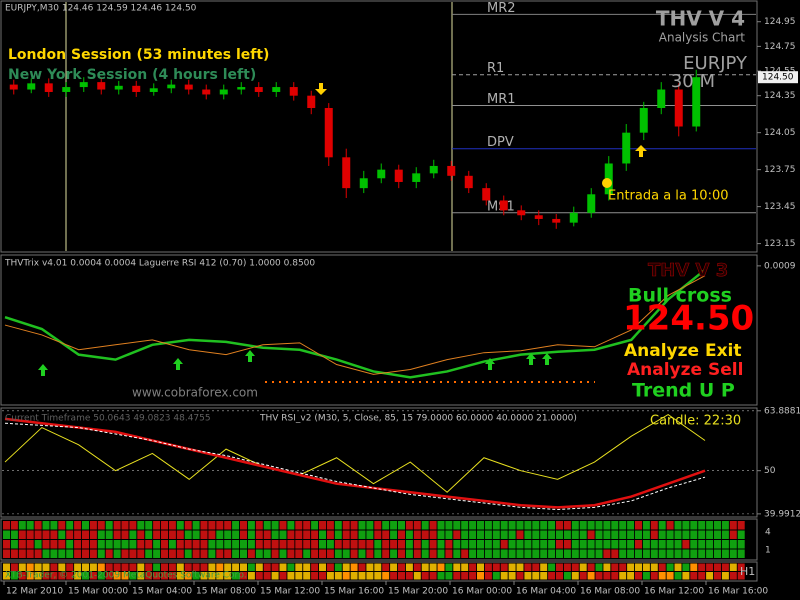  Describe the element at coordinates (379, 571) in the screenshot. I see `panel-frame` at that location.